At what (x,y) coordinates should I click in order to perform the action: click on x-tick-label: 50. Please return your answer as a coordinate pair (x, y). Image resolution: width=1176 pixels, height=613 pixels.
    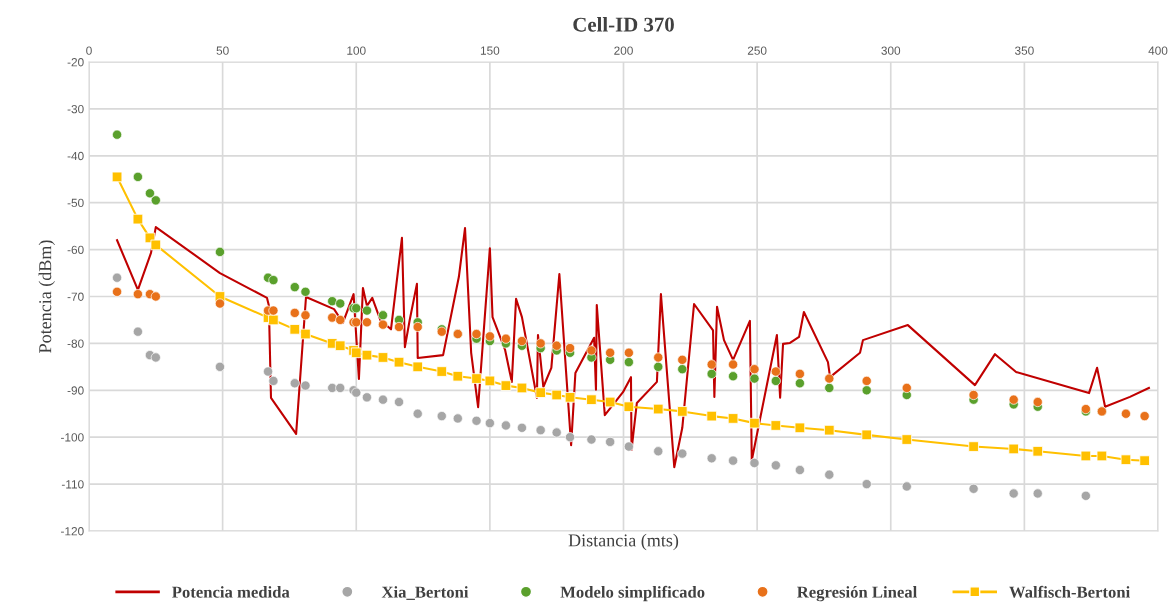
    Looking at the image, I should click on (222, 50).